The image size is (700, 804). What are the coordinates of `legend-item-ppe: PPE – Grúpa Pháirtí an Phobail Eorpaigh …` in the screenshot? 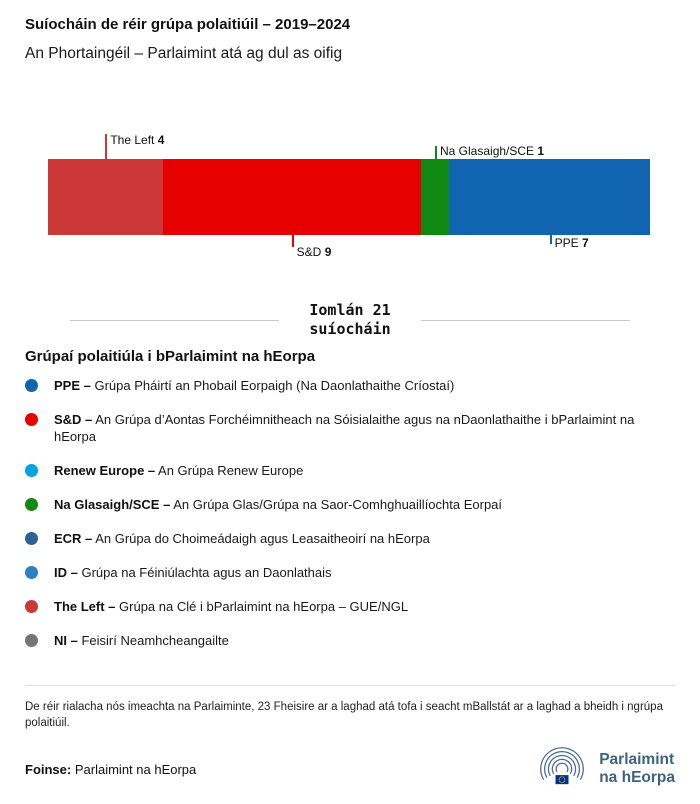 It's located at (350, 385).